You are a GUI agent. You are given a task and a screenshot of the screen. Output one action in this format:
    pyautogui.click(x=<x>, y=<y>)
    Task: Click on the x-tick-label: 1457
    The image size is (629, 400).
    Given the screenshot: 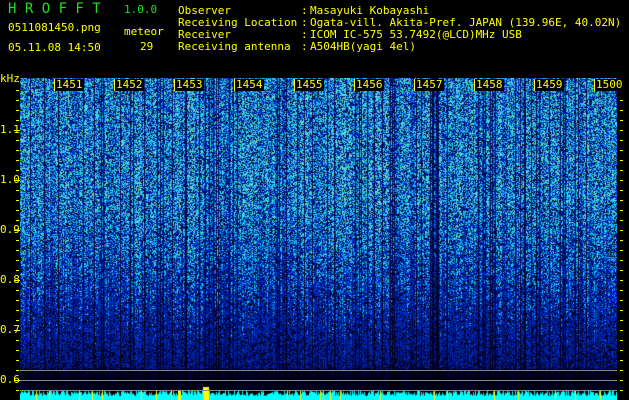 What is the action you would take?
    pyautogui.click(x=429, y=84)
    